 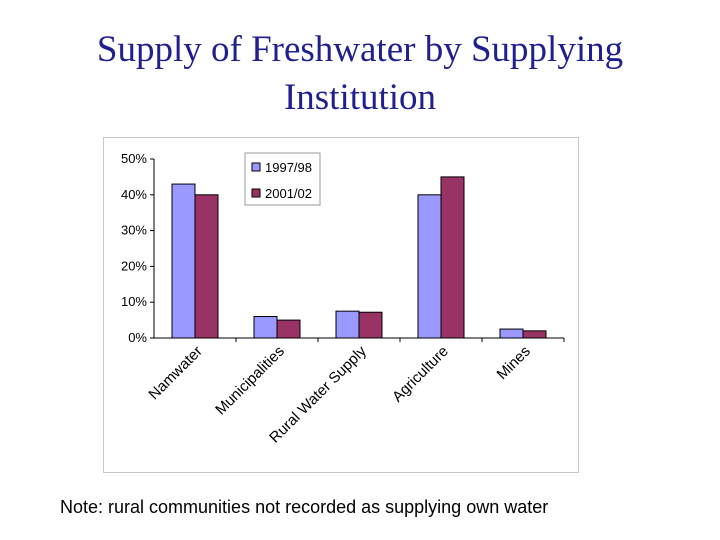 I want to click on x-tick-label-namwater: Namwater, so click(x=175, y=373).